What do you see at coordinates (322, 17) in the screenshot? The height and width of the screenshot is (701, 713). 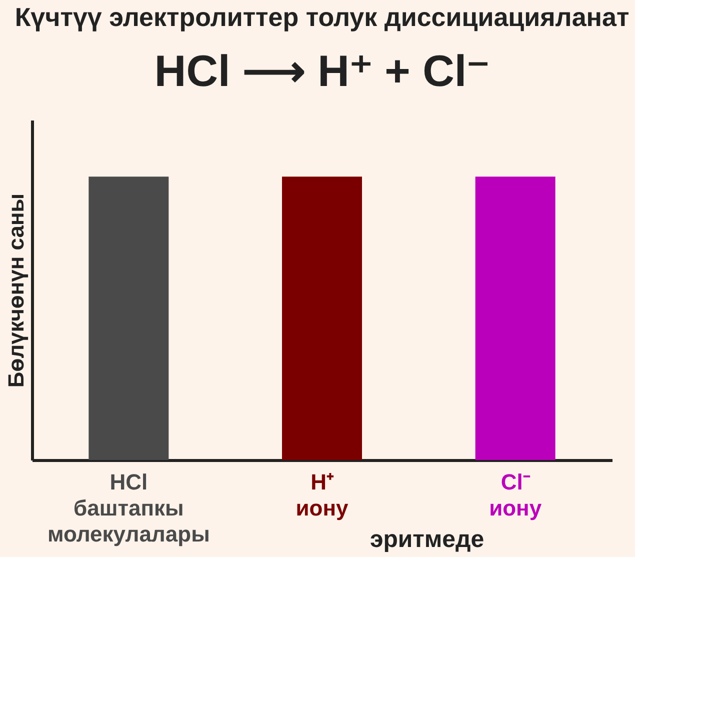 I see `chart-title: Күчтүү электролиттер толук диссициацияланат` at bounding box center [322, 17].